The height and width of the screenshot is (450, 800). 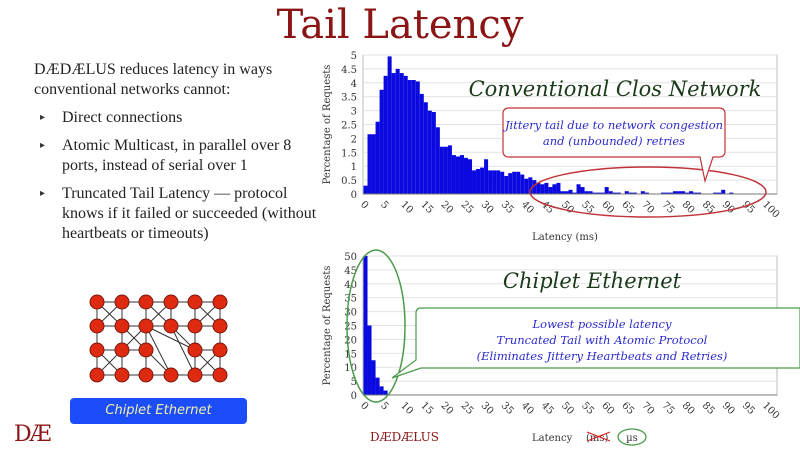 I want to click on x-tick-label: 100, so click(x=770, y=209).